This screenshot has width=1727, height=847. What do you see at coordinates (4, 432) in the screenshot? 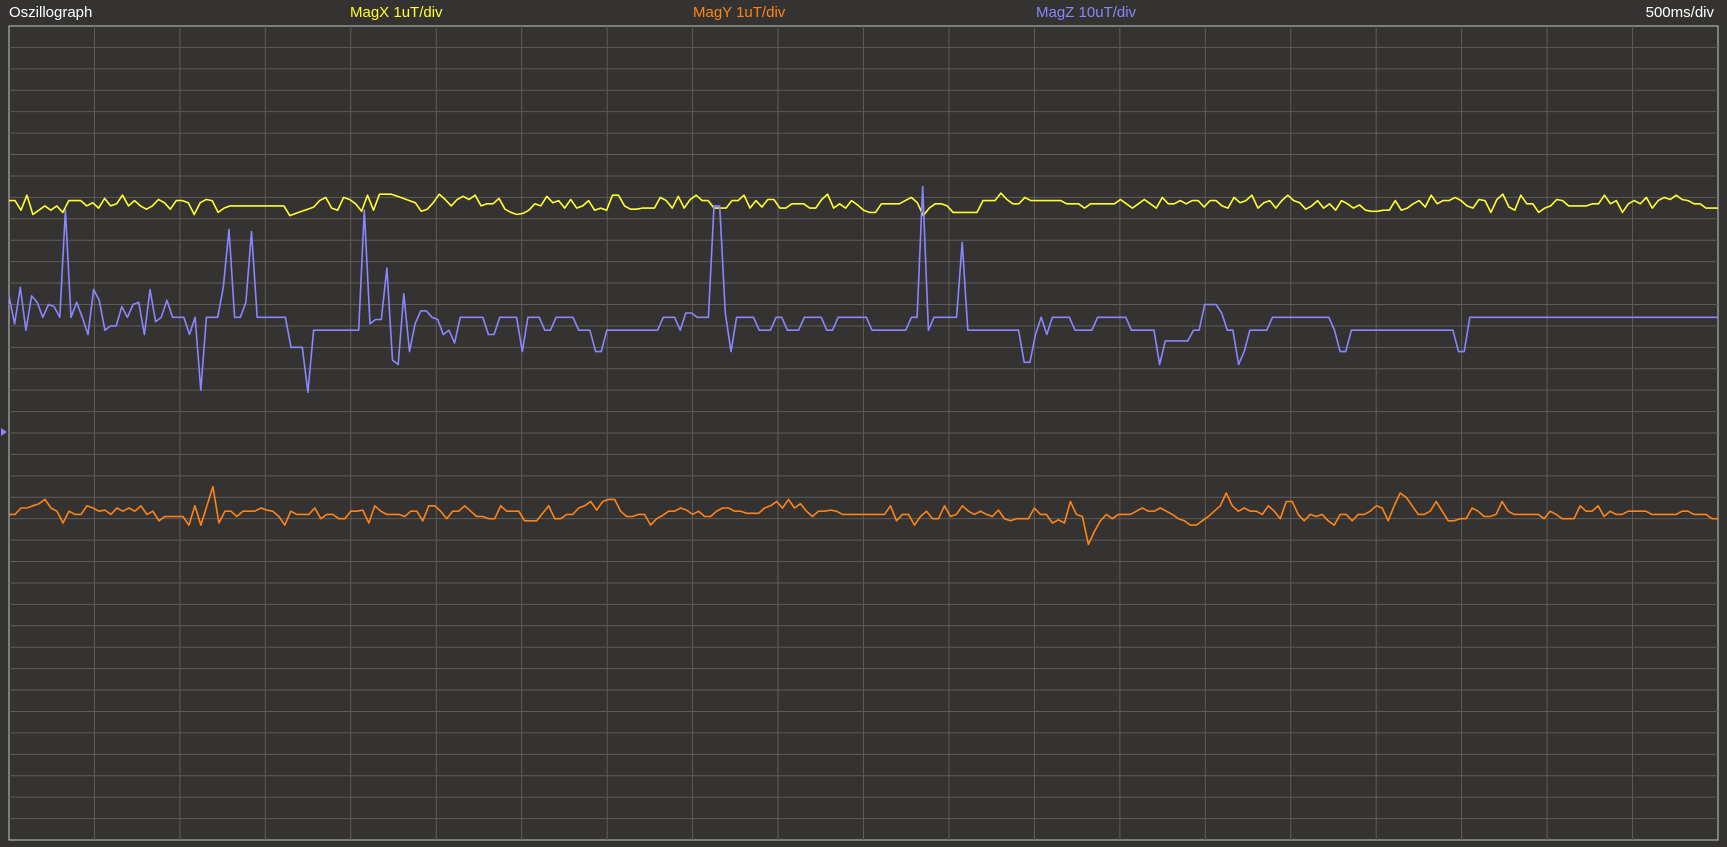
I see `magz-ground-marker` at bounding box center [4, 432].